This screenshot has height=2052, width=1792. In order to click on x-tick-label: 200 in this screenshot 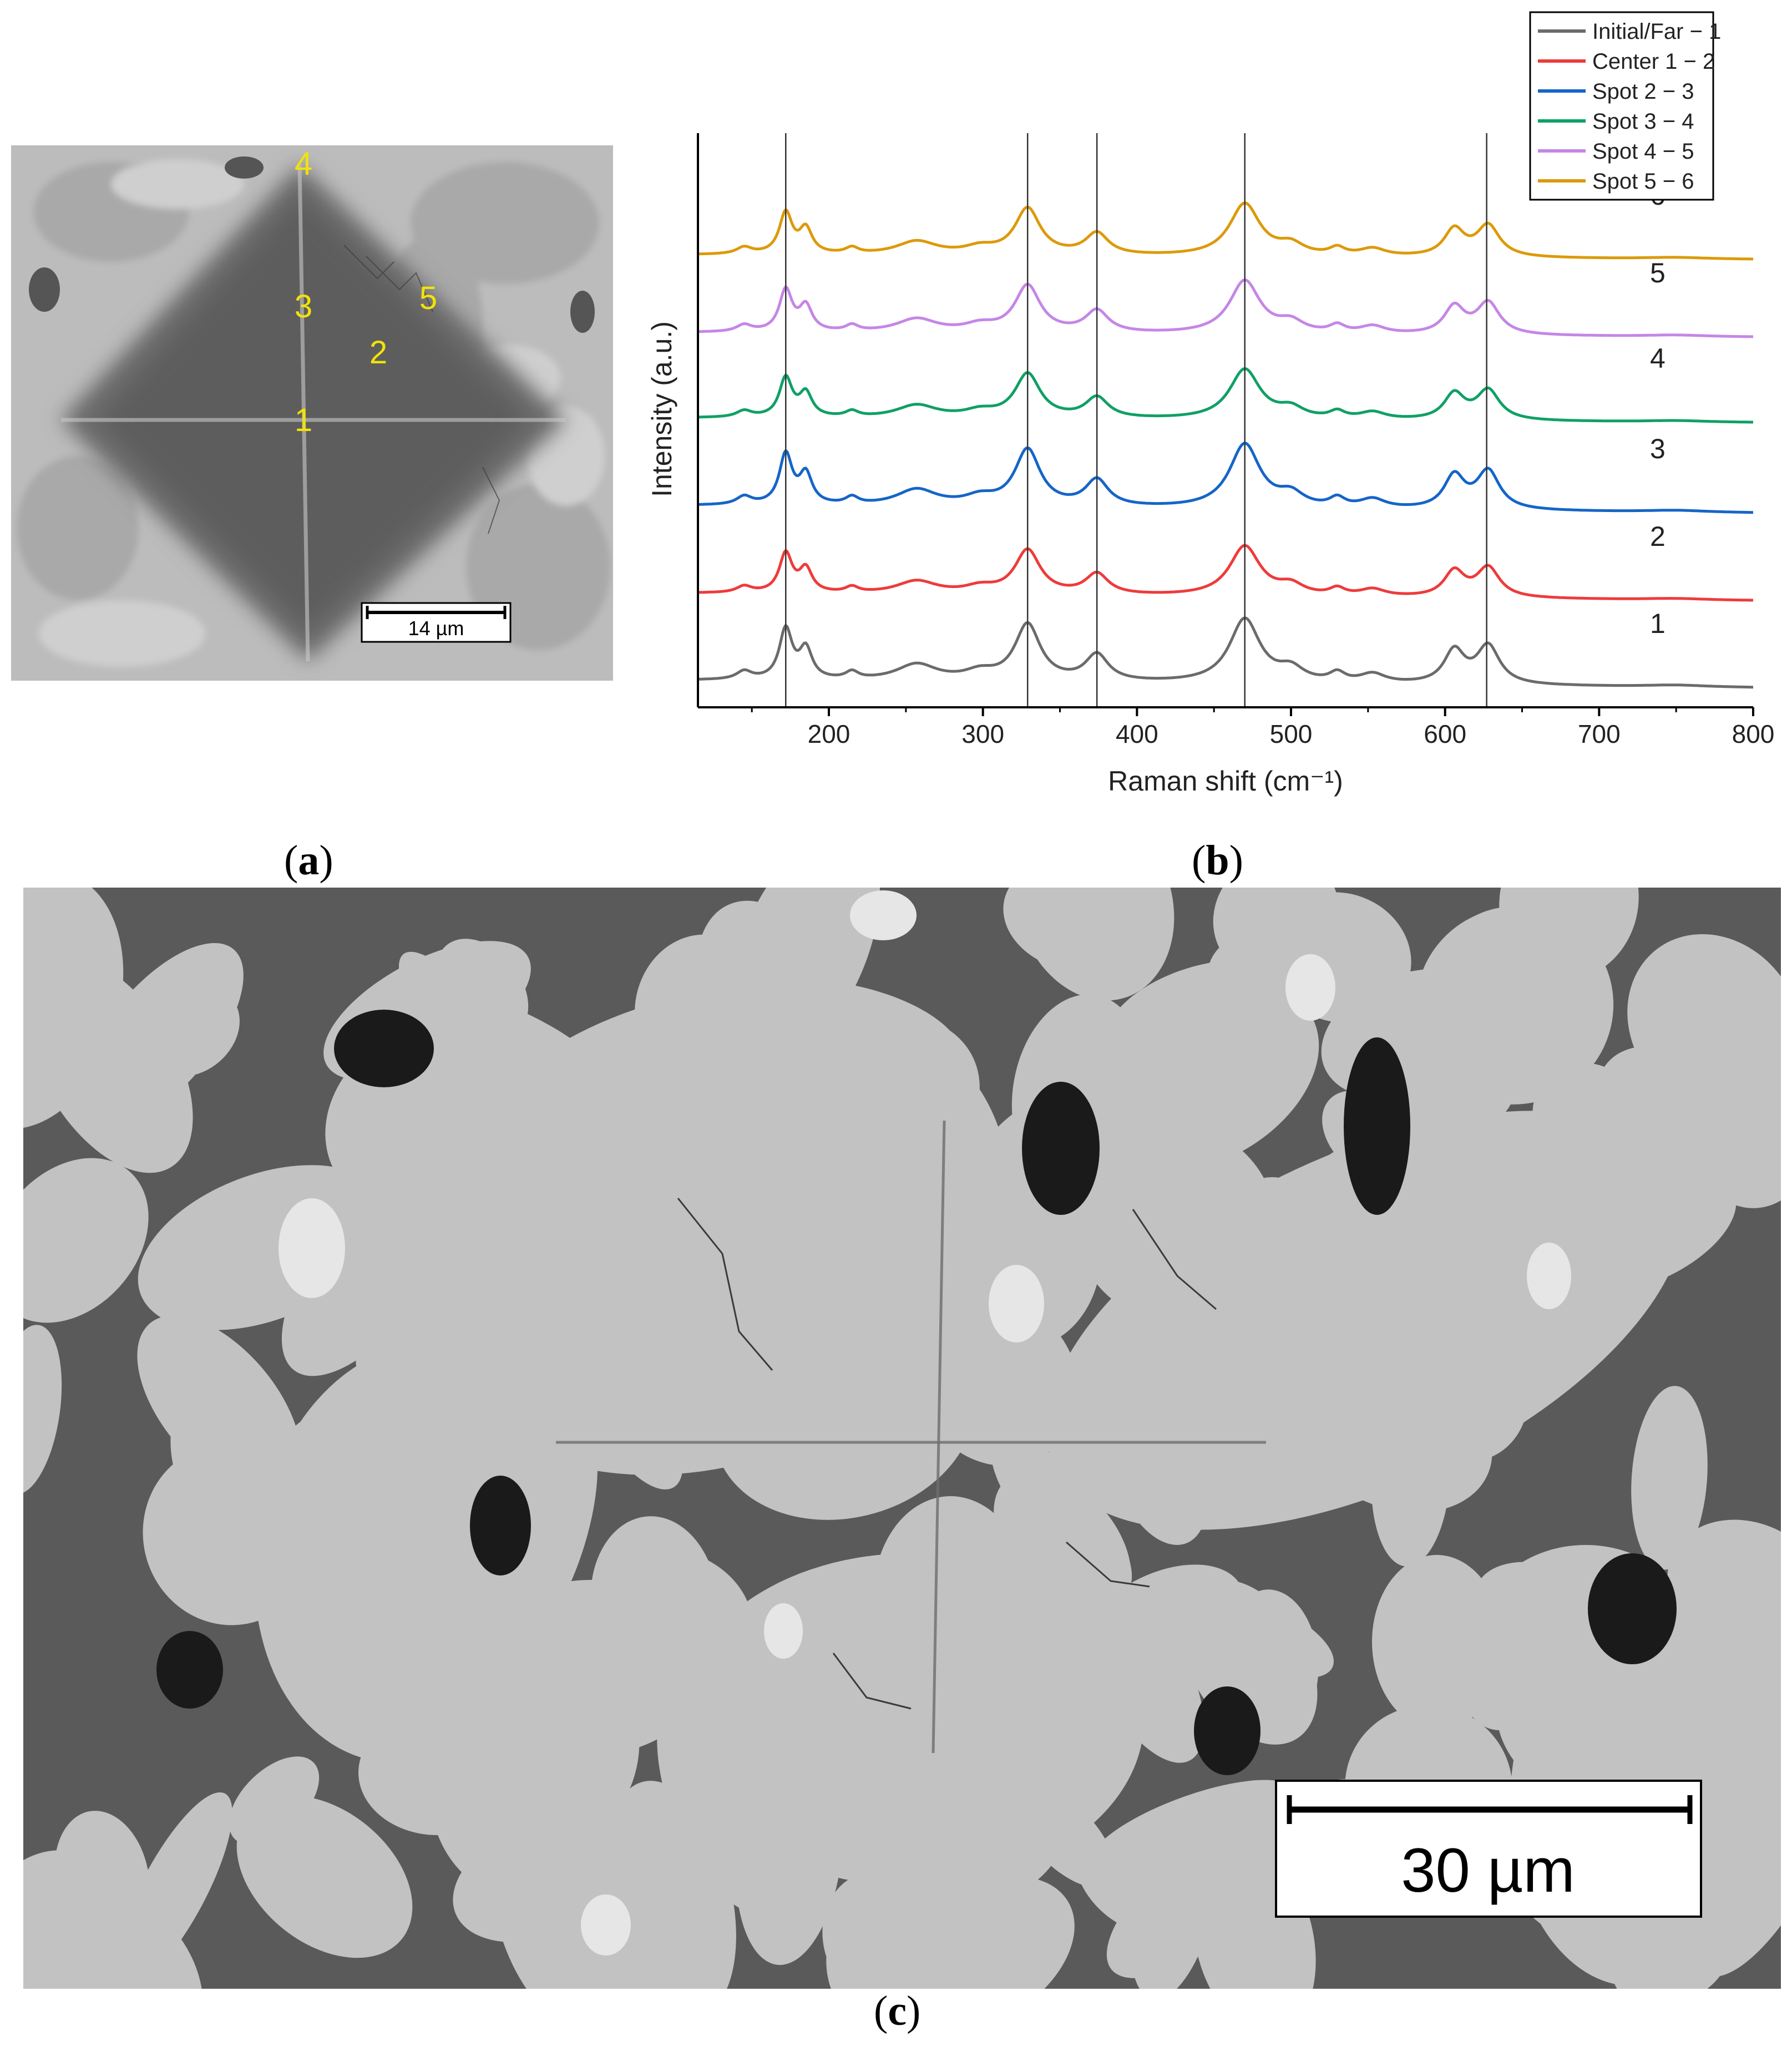, I will do `click(829, 734)`.